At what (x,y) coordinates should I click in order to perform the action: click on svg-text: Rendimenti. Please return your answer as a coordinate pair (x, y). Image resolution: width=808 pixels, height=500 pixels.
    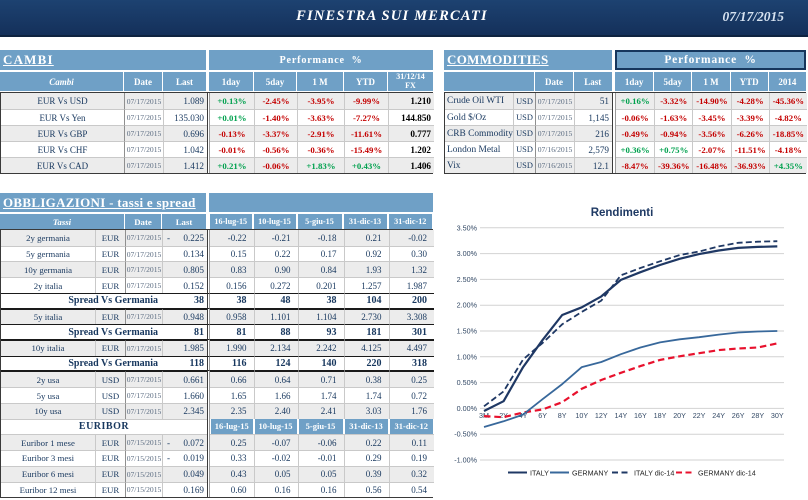
    Looking at the image, I should click on (622, 213).